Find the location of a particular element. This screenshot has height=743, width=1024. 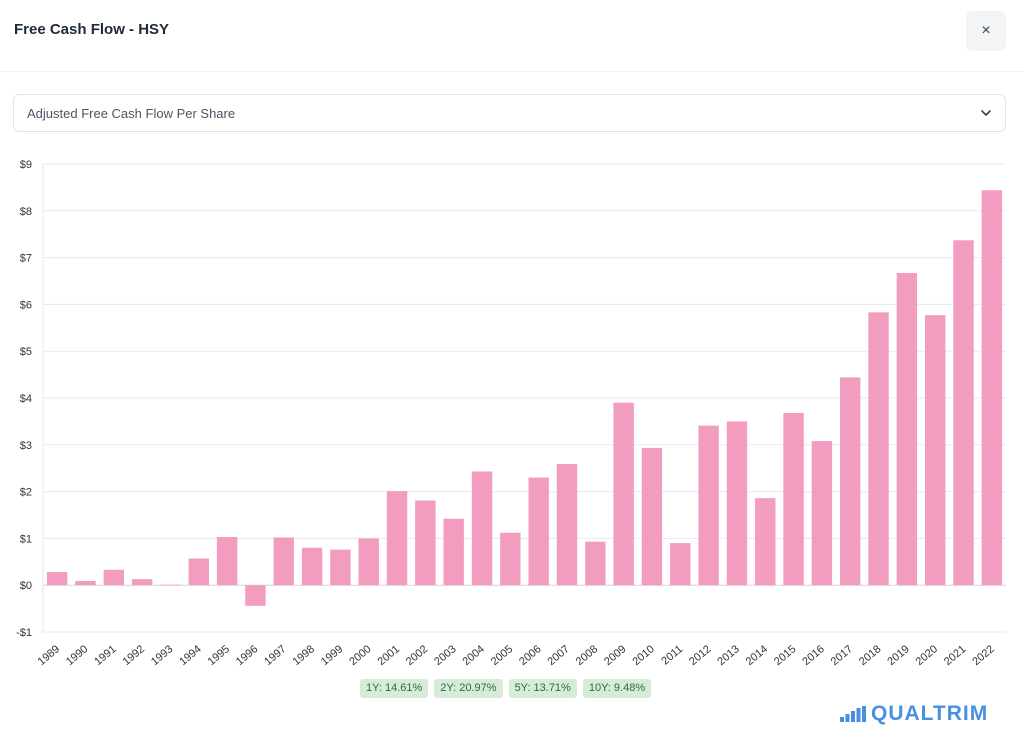

y-tick-label: $1 is located at coordinates (26, 539).